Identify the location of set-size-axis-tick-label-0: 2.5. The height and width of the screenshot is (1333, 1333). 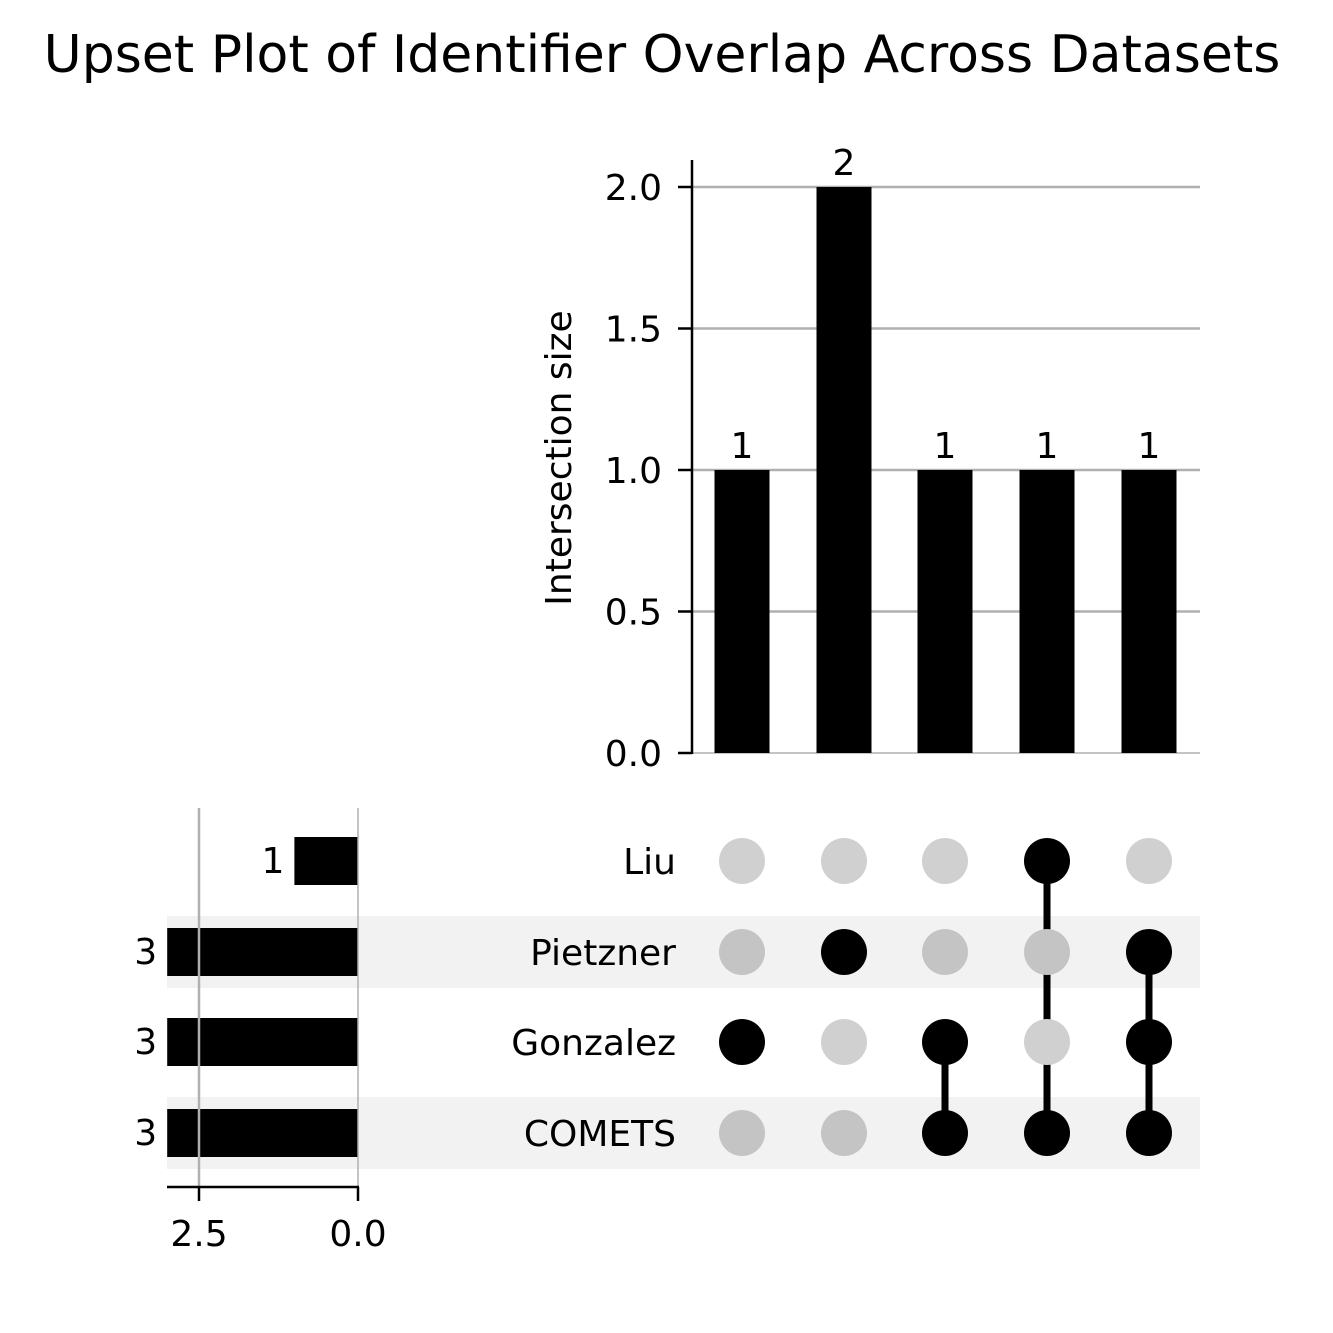
(198, 1234).